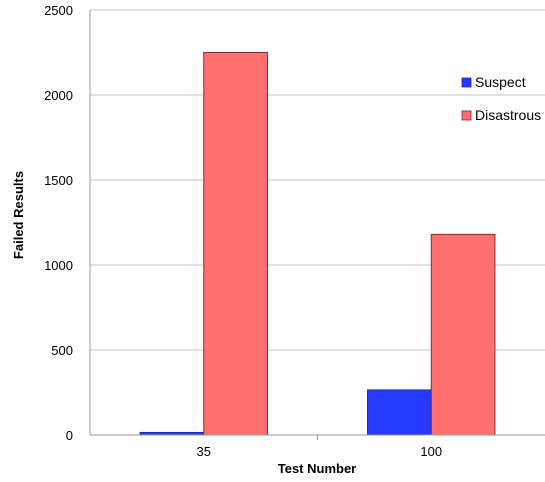 The height and width of the screenshot is (482, 545). What do you see at coordinates (501, 98) in the screenshot?
I see `legend: Suspect Disastrous` at bounding box center [501, 98].